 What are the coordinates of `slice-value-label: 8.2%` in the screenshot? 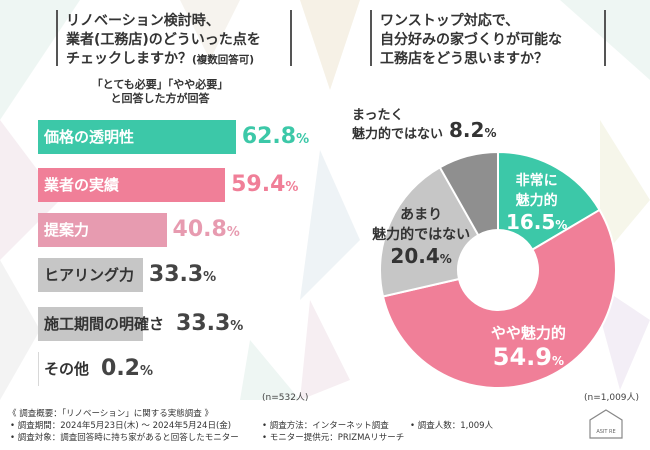 It's located at (473, 130).